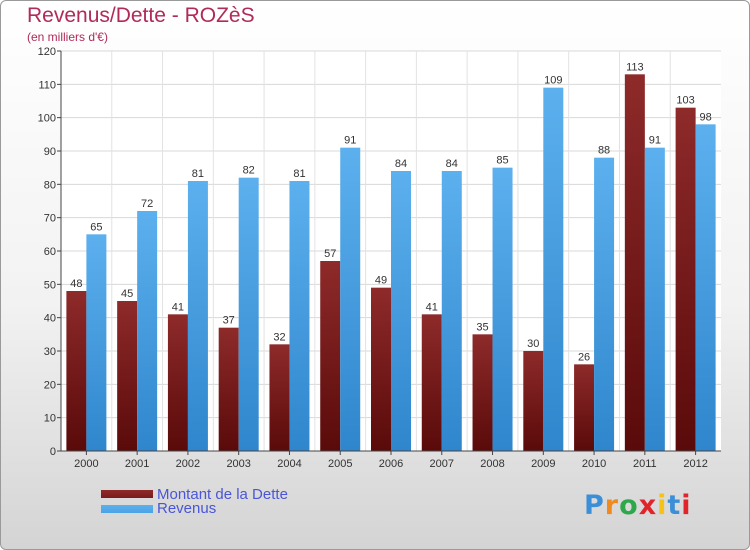 The image size is (750, 550). Describe the element at coordinates (391, 464) in the screenshot. I see `x-tick-label: 2006` at that location.